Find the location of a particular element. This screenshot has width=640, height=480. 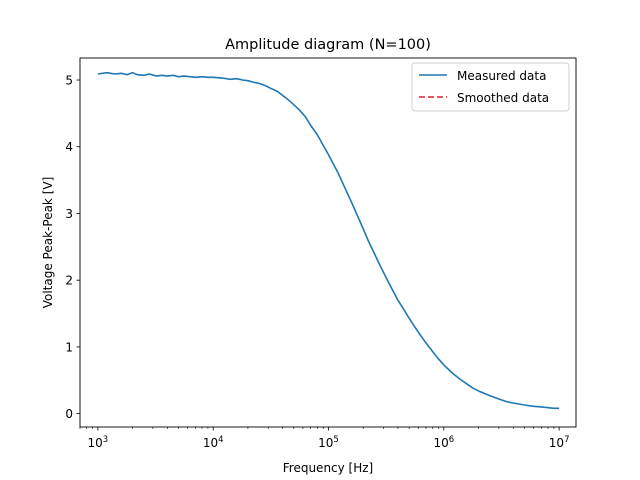

y-tick-label: 2 is located at coordinates (69, 281).